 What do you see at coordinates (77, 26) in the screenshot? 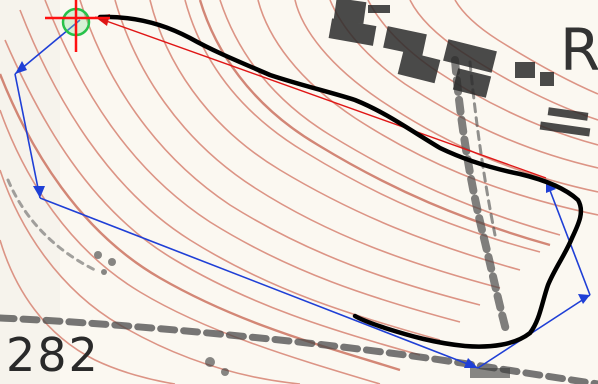
I see `start-marker` at bounding box center [77, 26].